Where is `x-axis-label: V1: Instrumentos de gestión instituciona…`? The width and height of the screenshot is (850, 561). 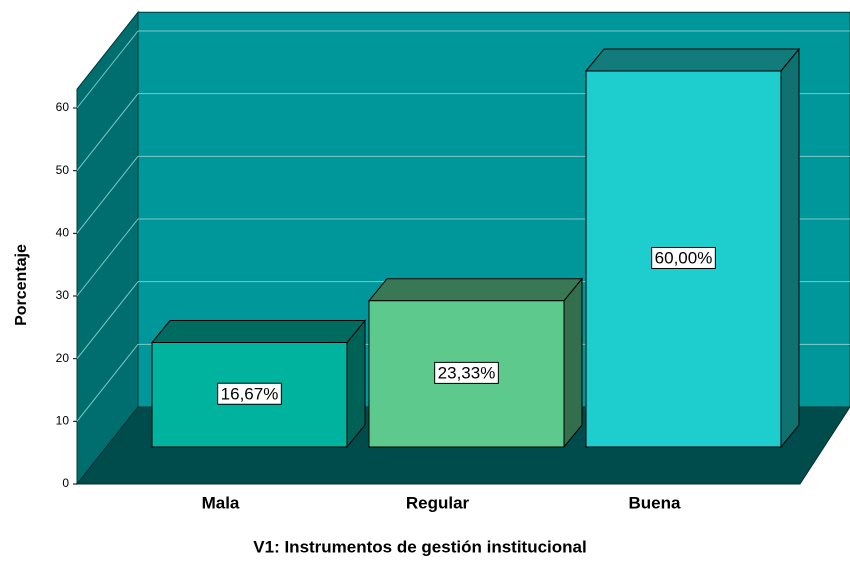
x-axis-label: V1: Instrumentos de gestión instituciona… is located at coordinates (419, 546).